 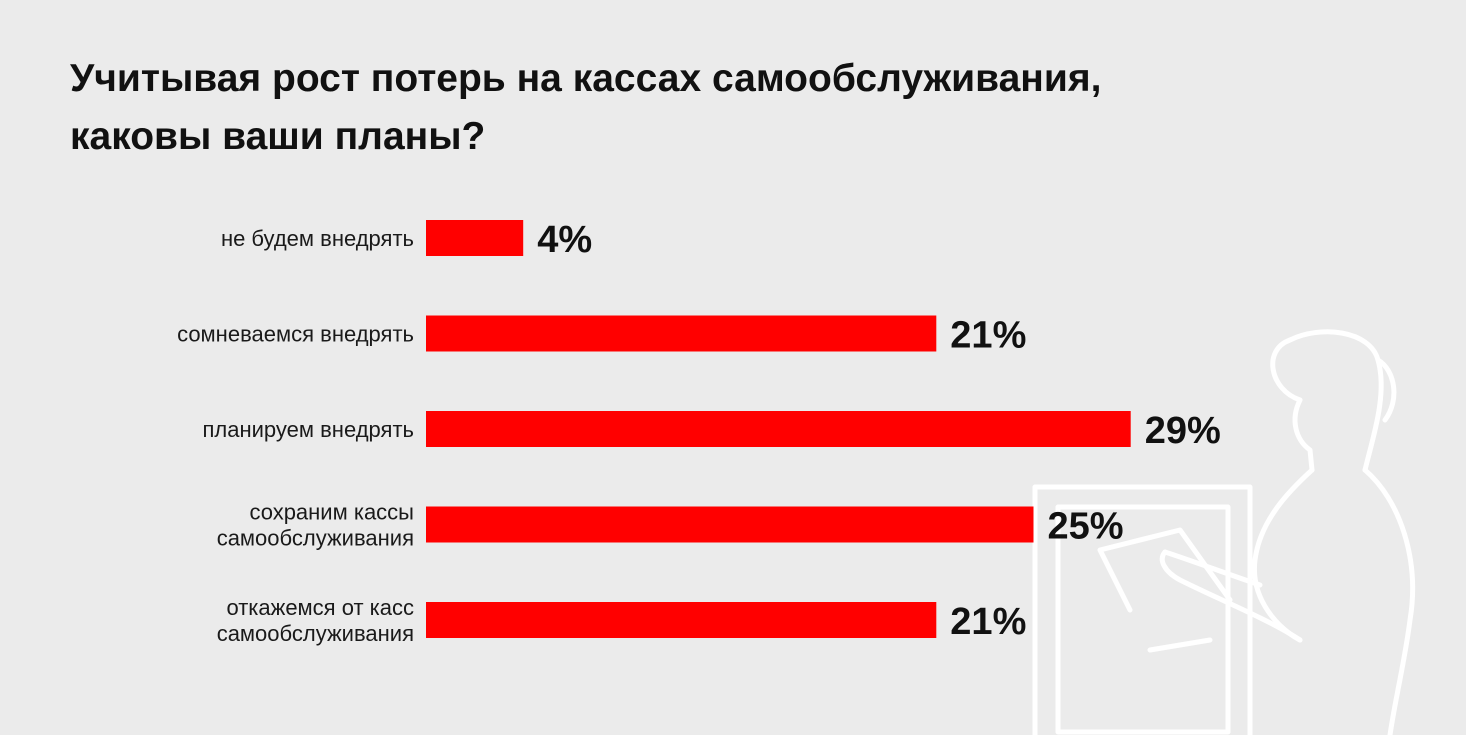 What do you see at coordinates (278, 136) in the screenshot?
I see `chart-title-line-2: каковы ваши планы?` at bounding box center [278, 136].